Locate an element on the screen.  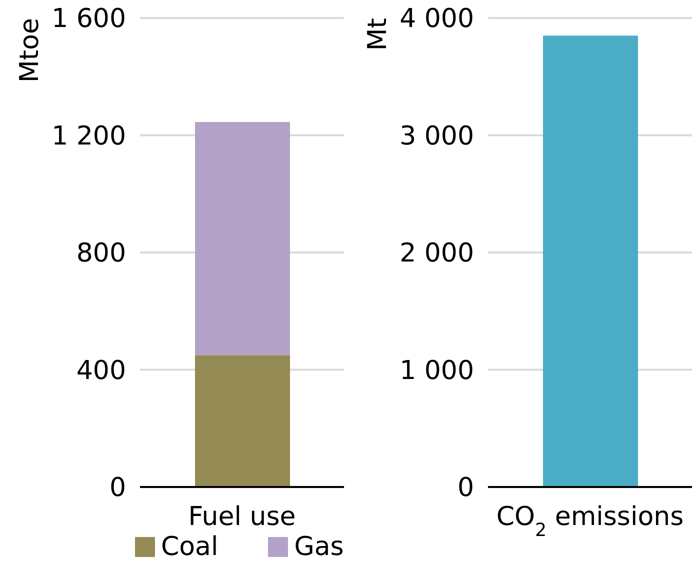
y-tick-label: 3 000 is located at coordinates (437, 136).